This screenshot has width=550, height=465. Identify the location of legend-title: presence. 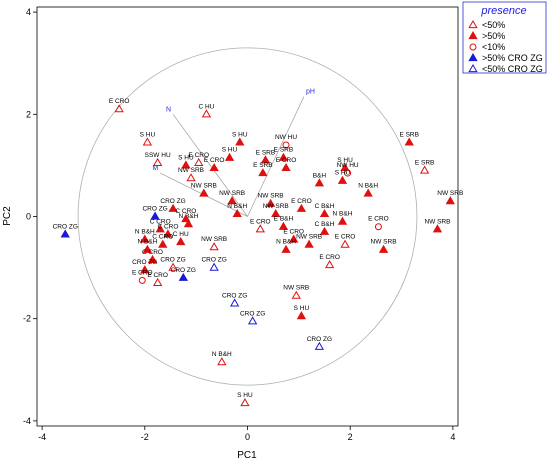
(503, 11).